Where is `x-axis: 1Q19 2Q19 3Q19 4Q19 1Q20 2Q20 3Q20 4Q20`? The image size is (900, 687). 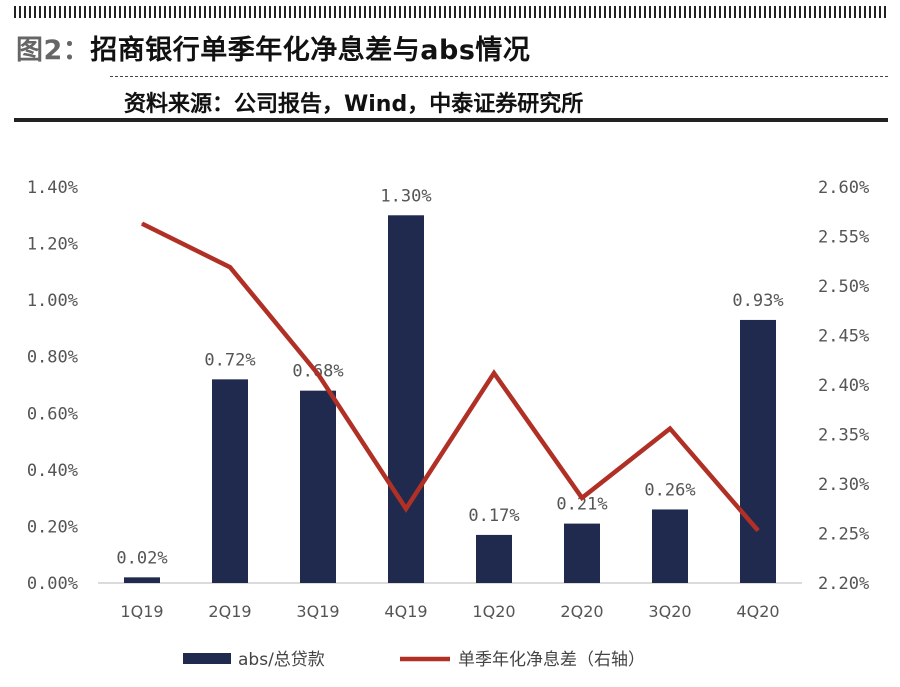
x-axis: 1Q19 2Q19 3Q19 4Q19 1Q20 2Q20 3Q20 4Q20 is located at coordinates (449, 611).